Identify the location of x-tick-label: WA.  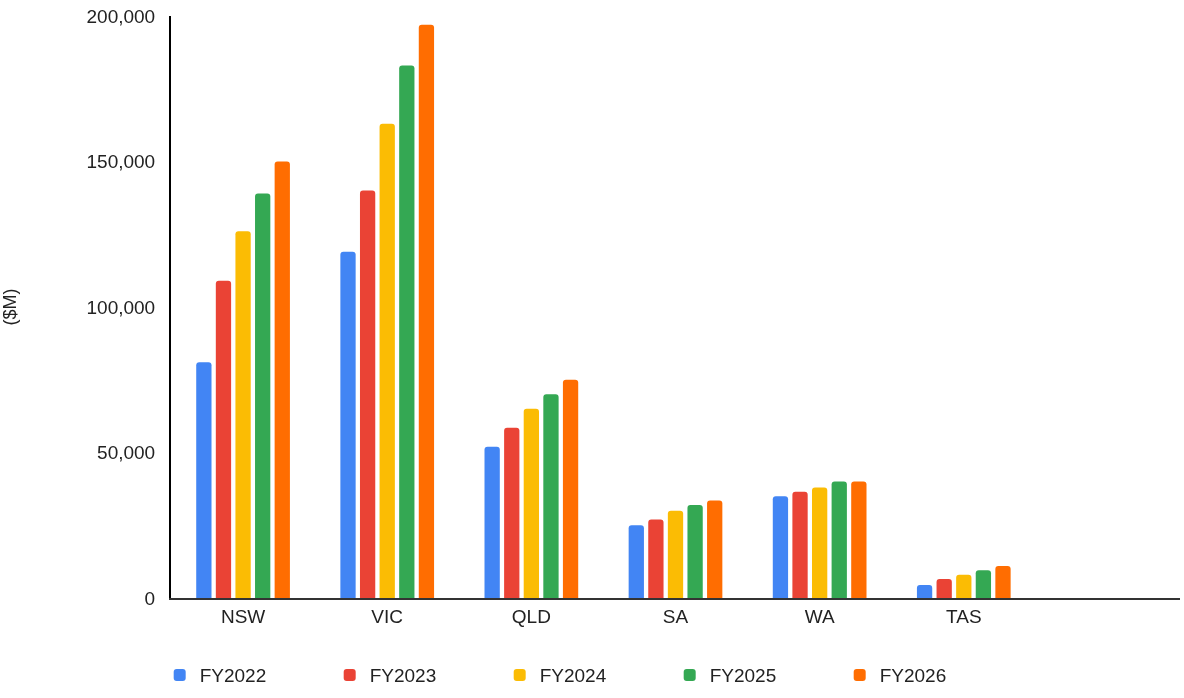
(819, 616).